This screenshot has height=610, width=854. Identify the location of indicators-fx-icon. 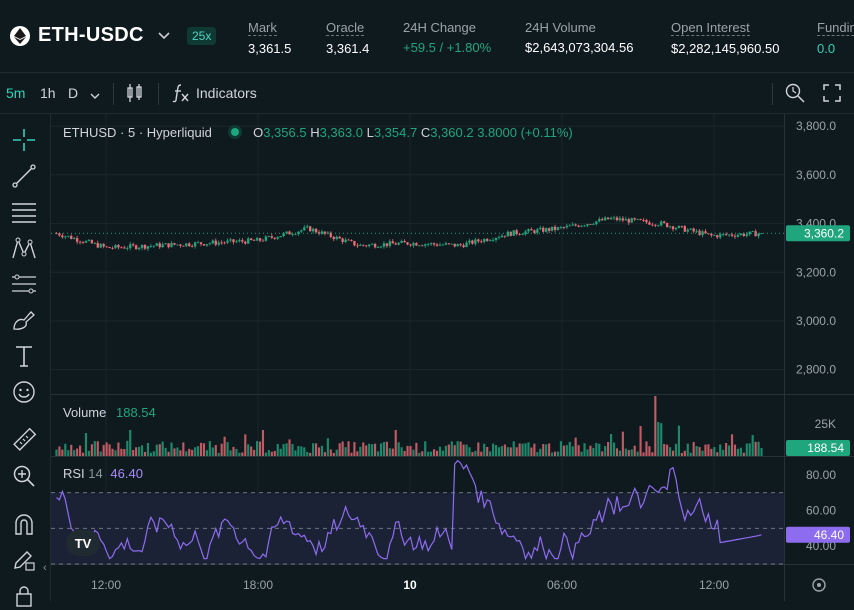
(181, 94).